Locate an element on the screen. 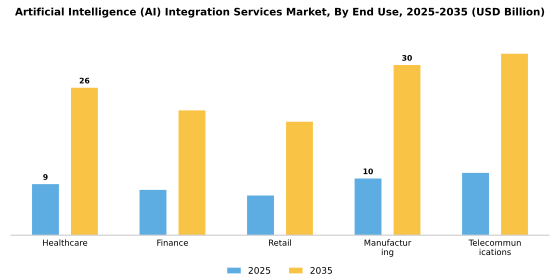 The height and width of the screenshot is (280, 560). chart-title: Artificial Intelligence (AI) Integration Services Market, By End Use, 2025-2035 (USD Billion) is located at coordinates (279, 13).